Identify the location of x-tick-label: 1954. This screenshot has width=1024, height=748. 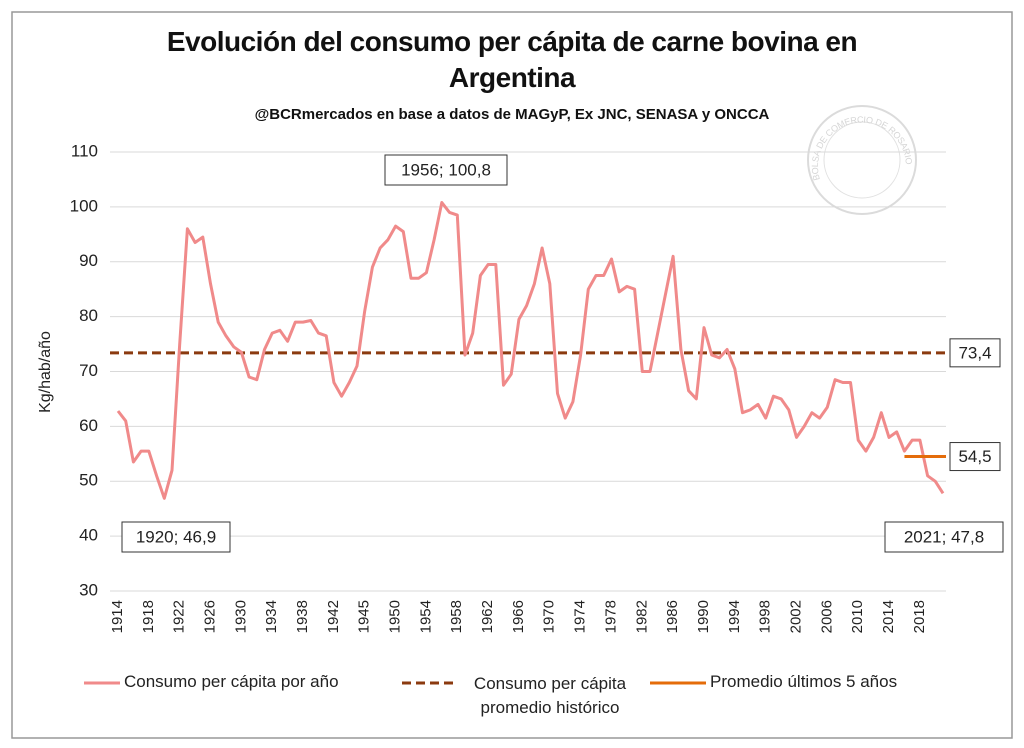
(425, 616).